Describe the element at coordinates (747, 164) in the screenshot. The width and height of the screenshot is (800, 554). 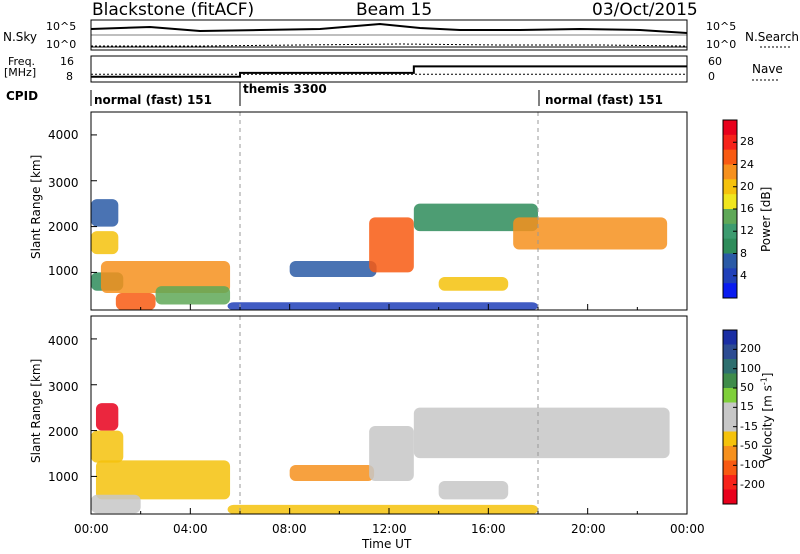
I see `power-cbar-tick-label-1: 24` at that location.